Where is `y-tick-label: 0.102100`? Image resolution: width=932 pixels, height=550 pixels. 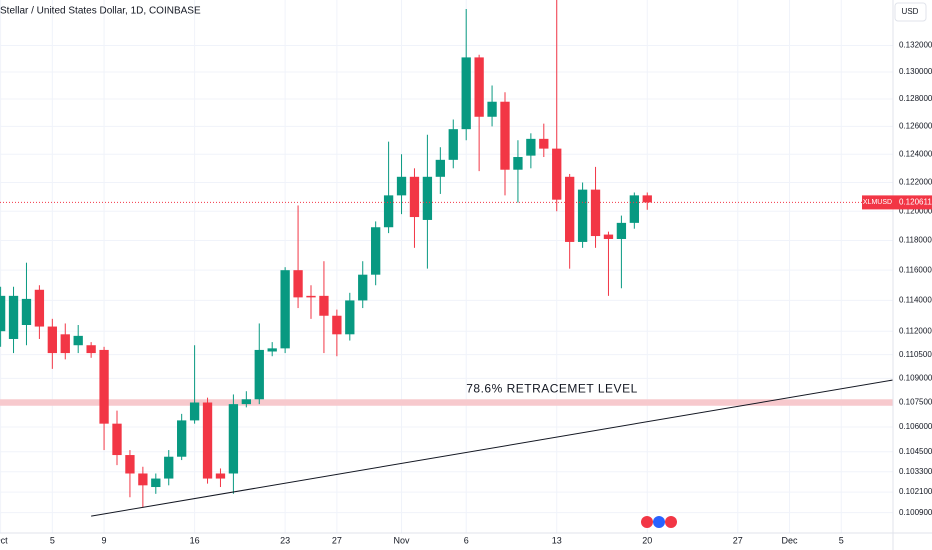
y-tick-label: 0.102100 is located at coordinates (915, 491).